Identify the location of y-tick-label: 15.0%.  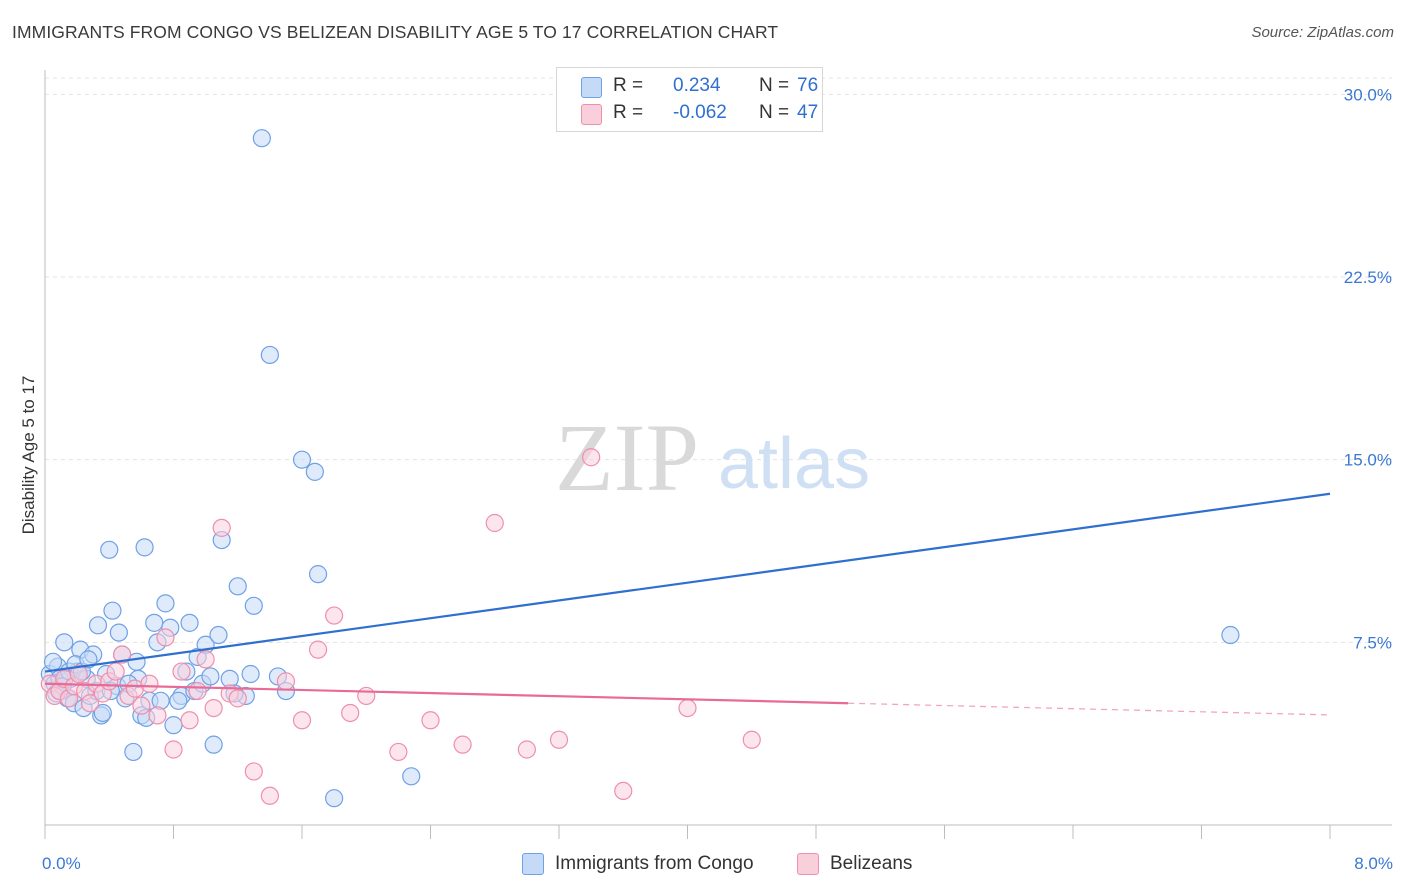
(1368, 460).